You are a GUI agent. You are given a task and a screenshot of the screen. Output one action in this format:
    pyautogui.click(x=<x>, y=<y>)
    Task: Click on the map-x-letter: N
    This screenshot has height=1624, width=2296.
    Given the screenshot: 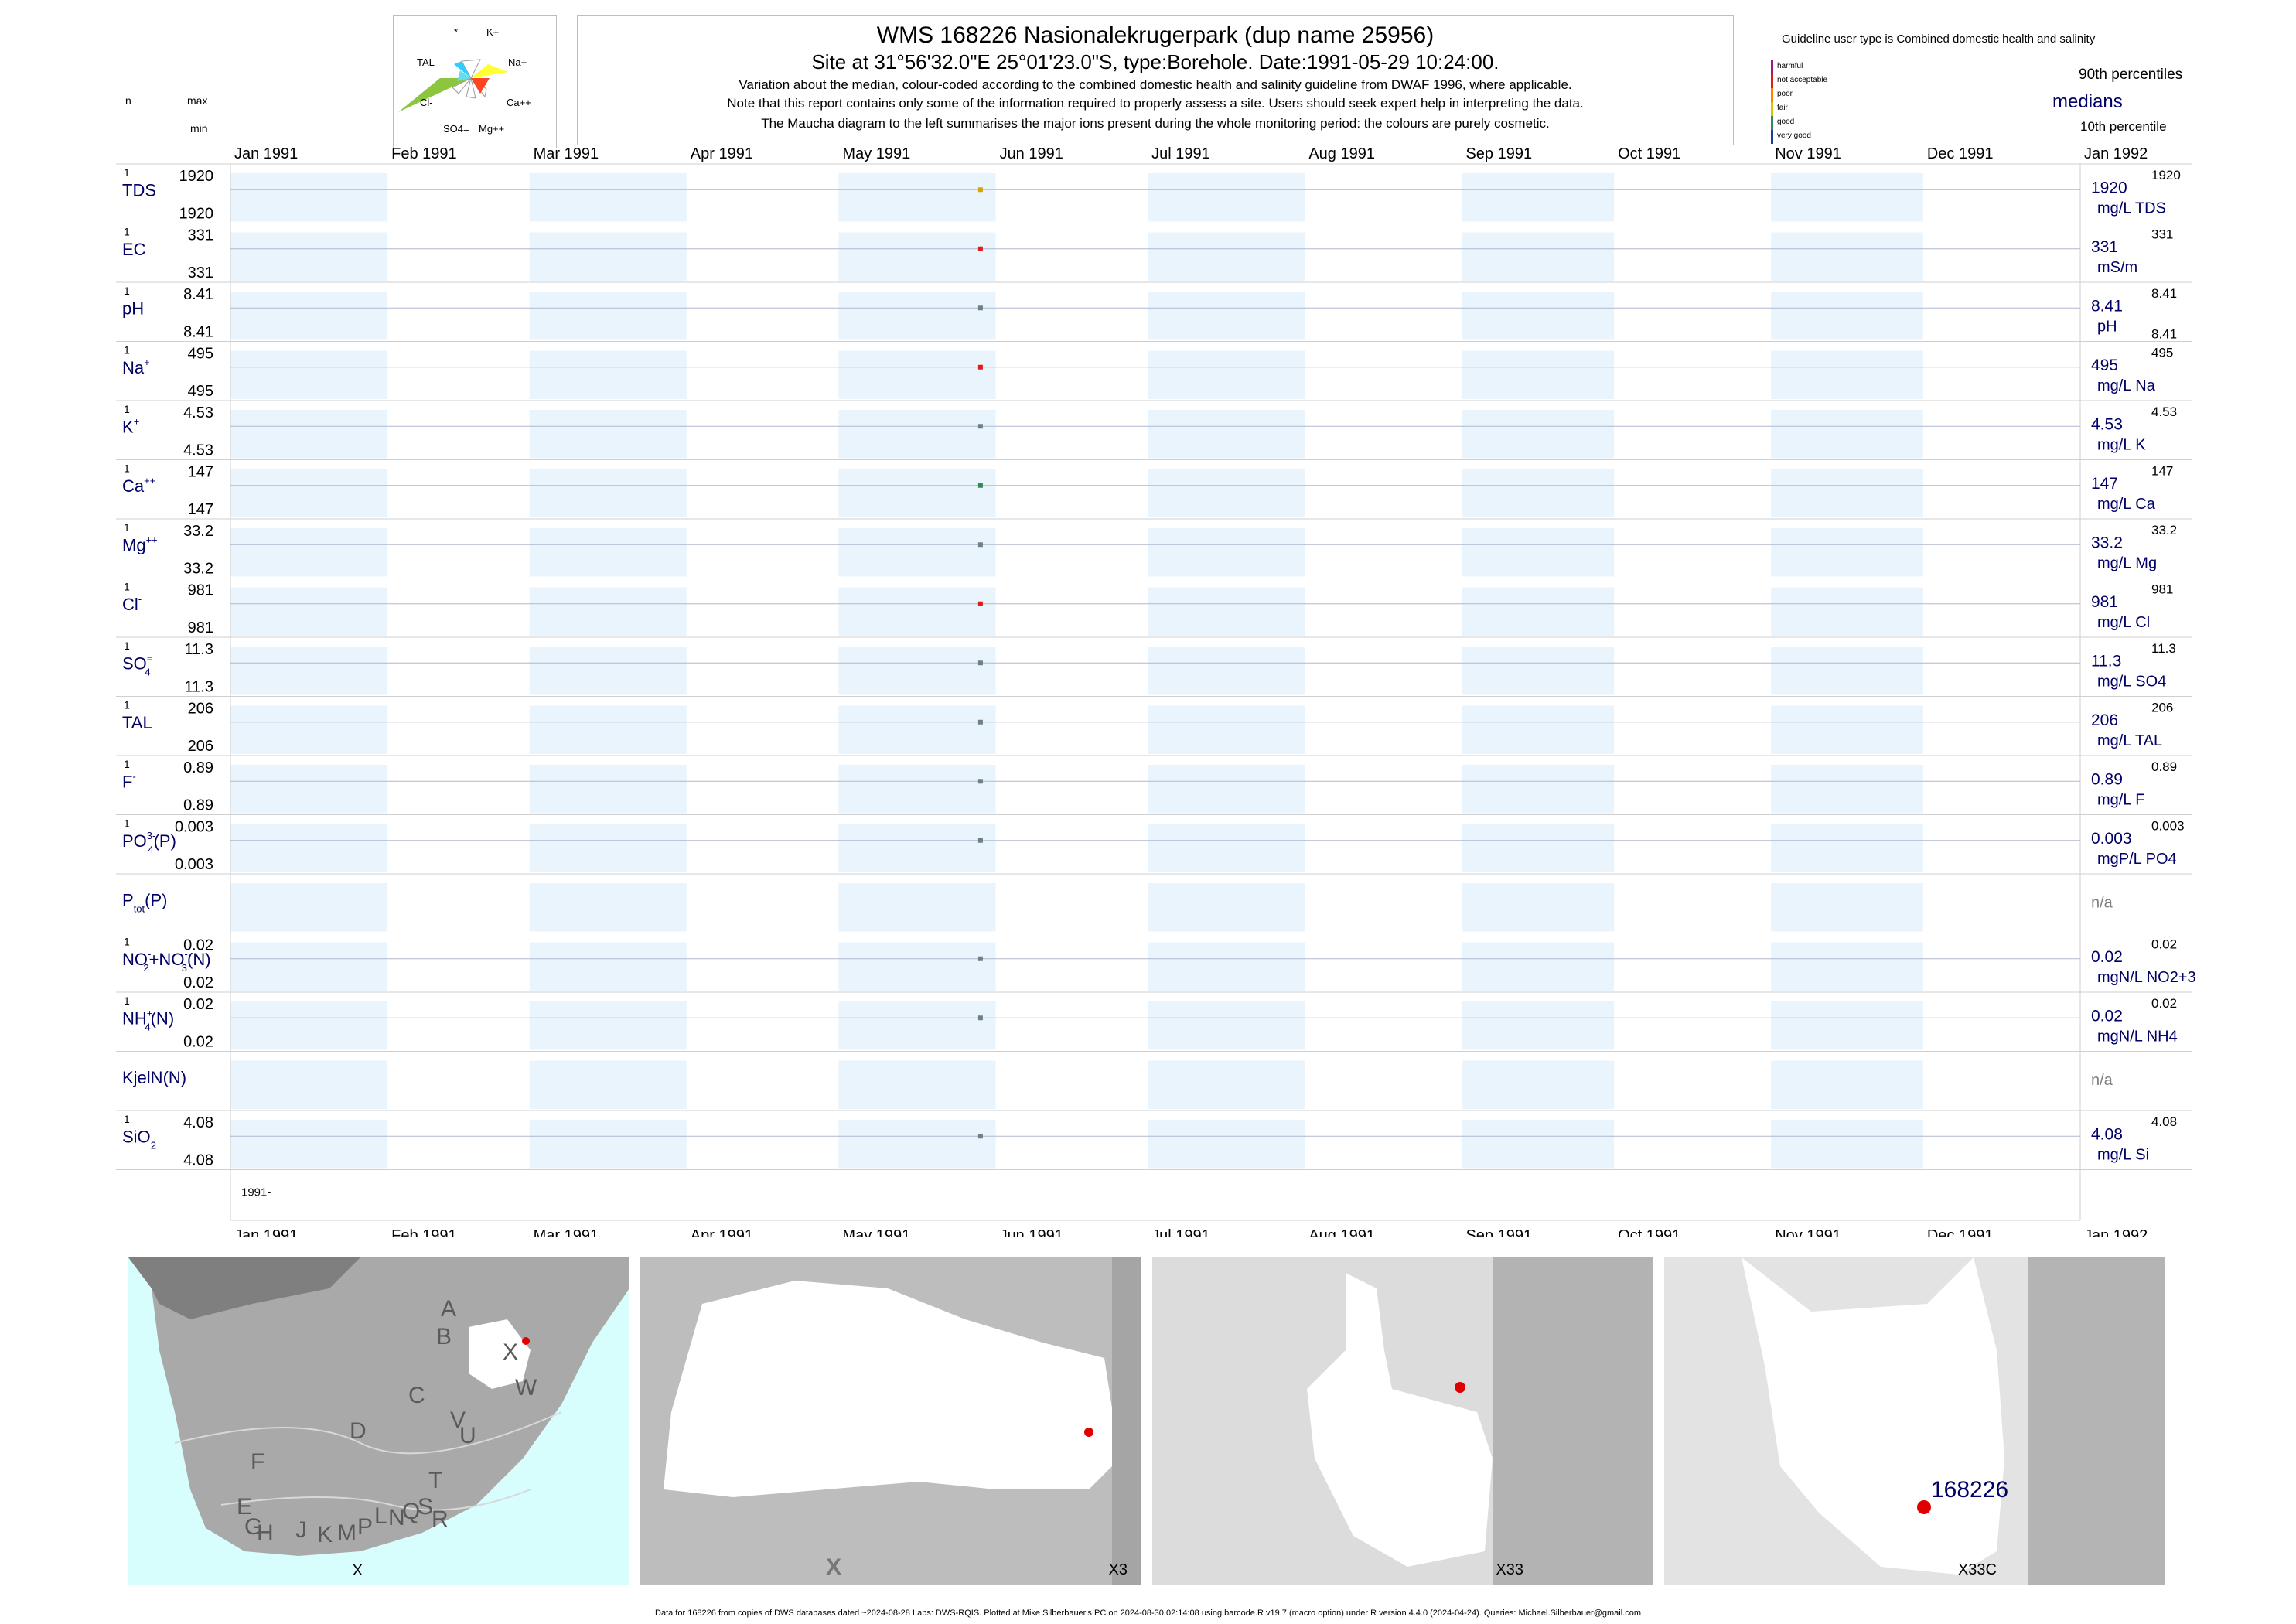 What is the action you would take?
    pyautogui.click(x=396, y=1517)
    